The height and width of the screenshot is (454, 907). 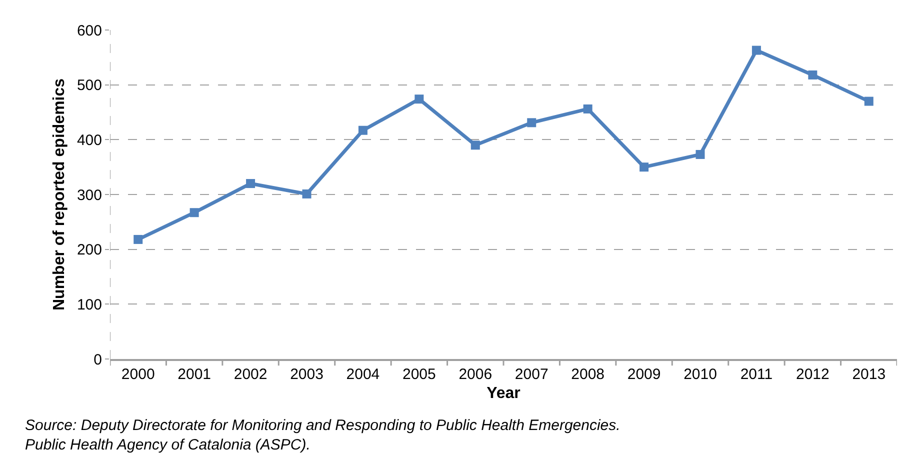 What do you see at coordinates (756, 374) in the screenshot?
I see `x-tick-label: 2011` at bounding box center [756, 374].